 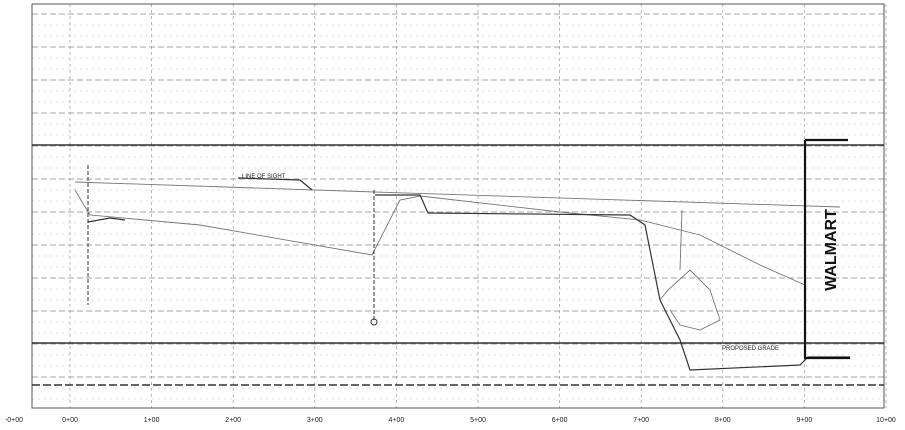 I want to click on station-label: 0+00, so click(x=70, y=420).